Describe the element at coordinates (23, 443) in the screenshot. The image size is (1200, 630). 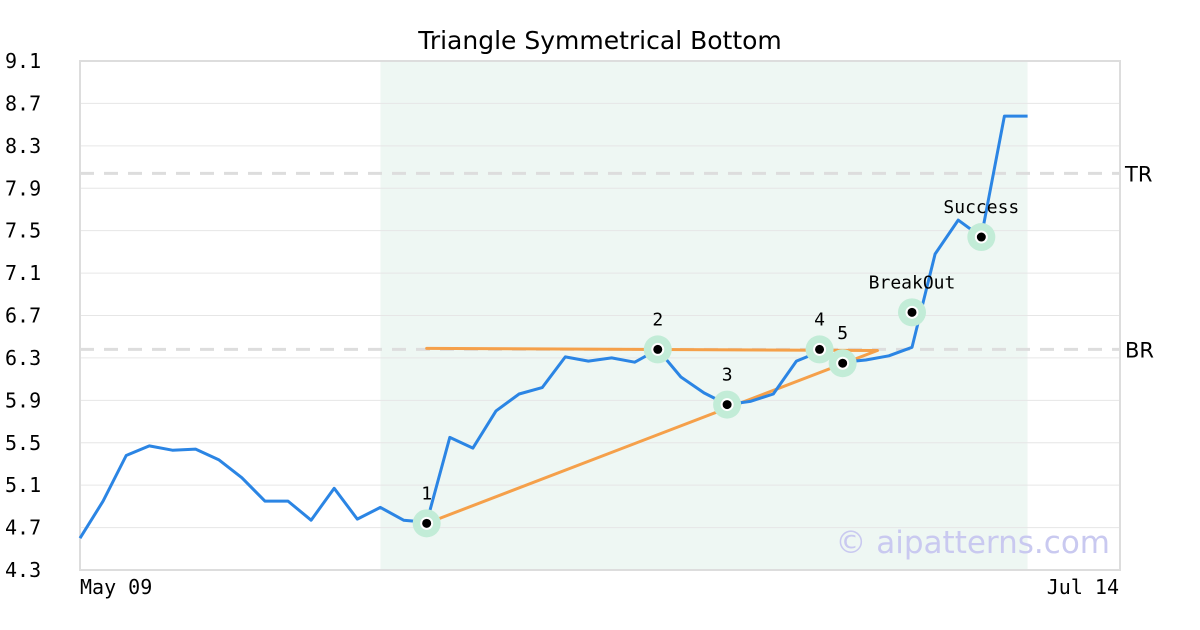
I see `y-tick-label: 5.5` at that location.